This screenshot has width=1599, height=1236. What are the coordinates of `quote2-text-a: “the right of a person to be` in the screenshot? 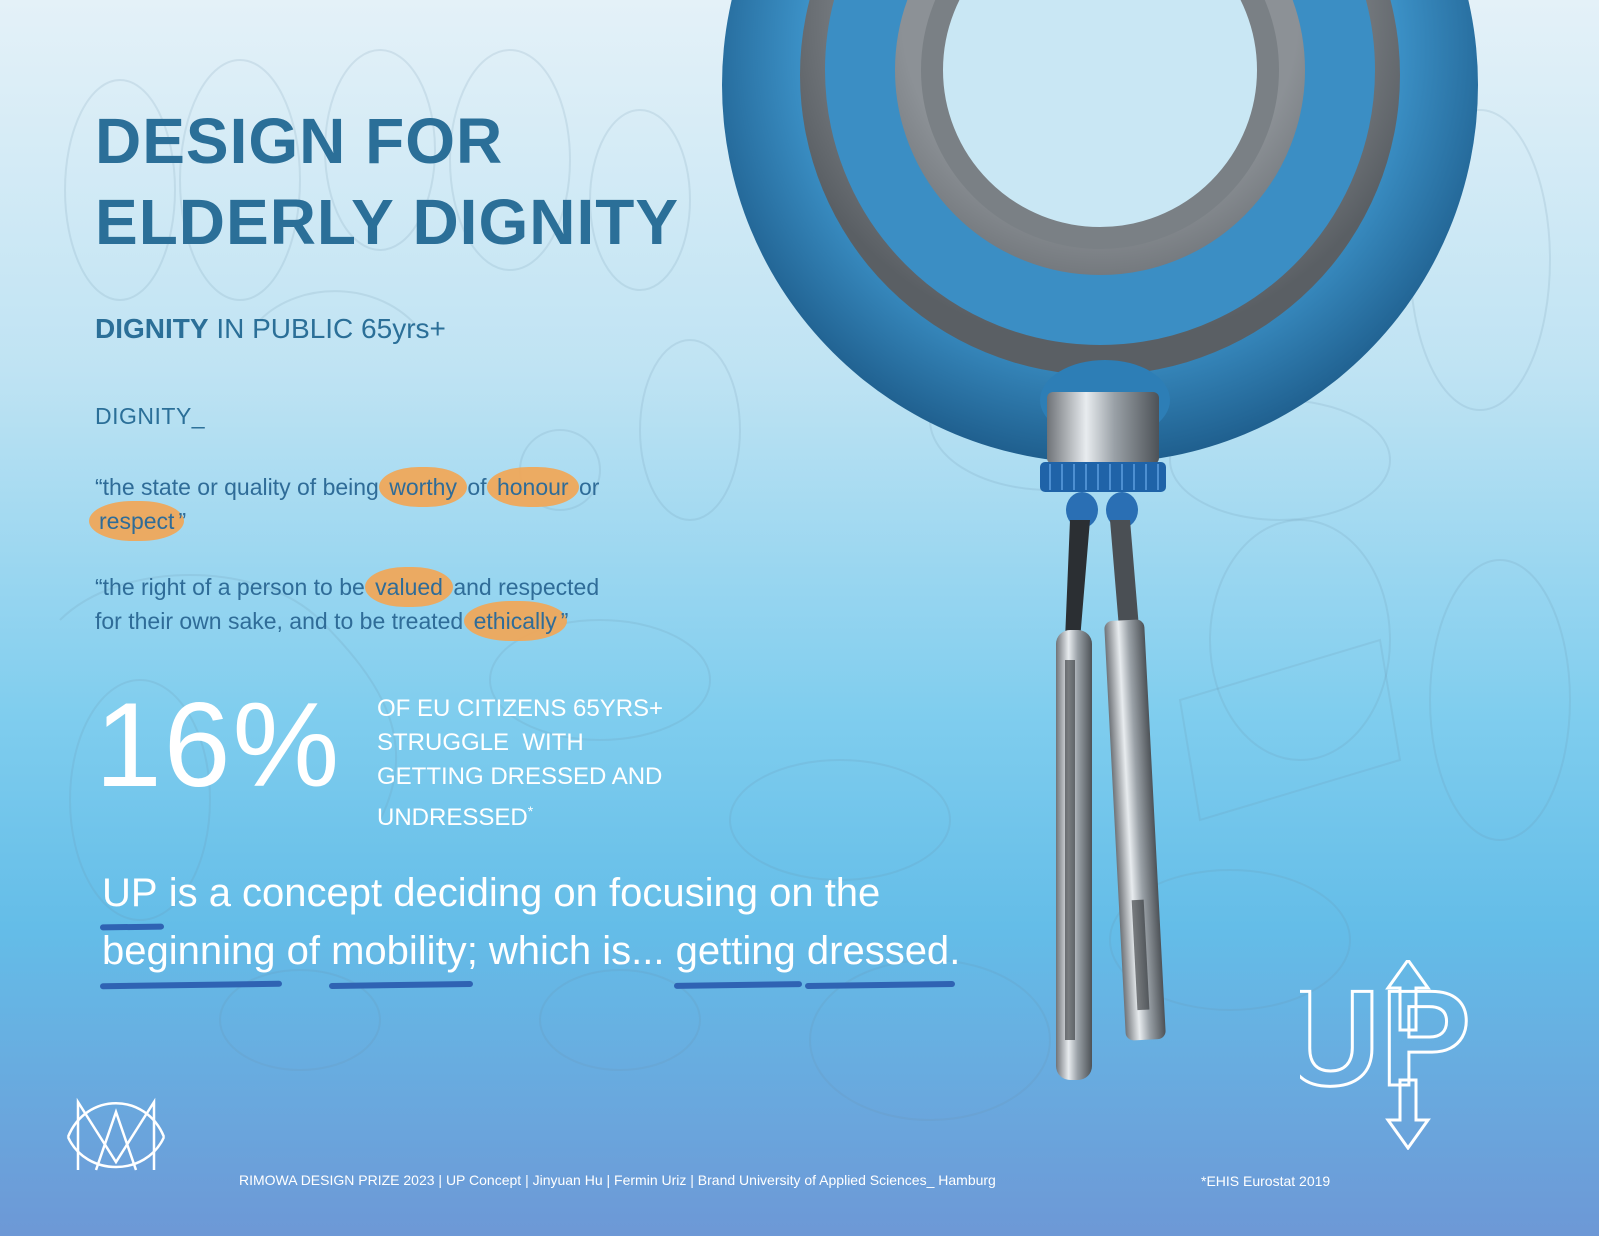 It's located at (233, 587).